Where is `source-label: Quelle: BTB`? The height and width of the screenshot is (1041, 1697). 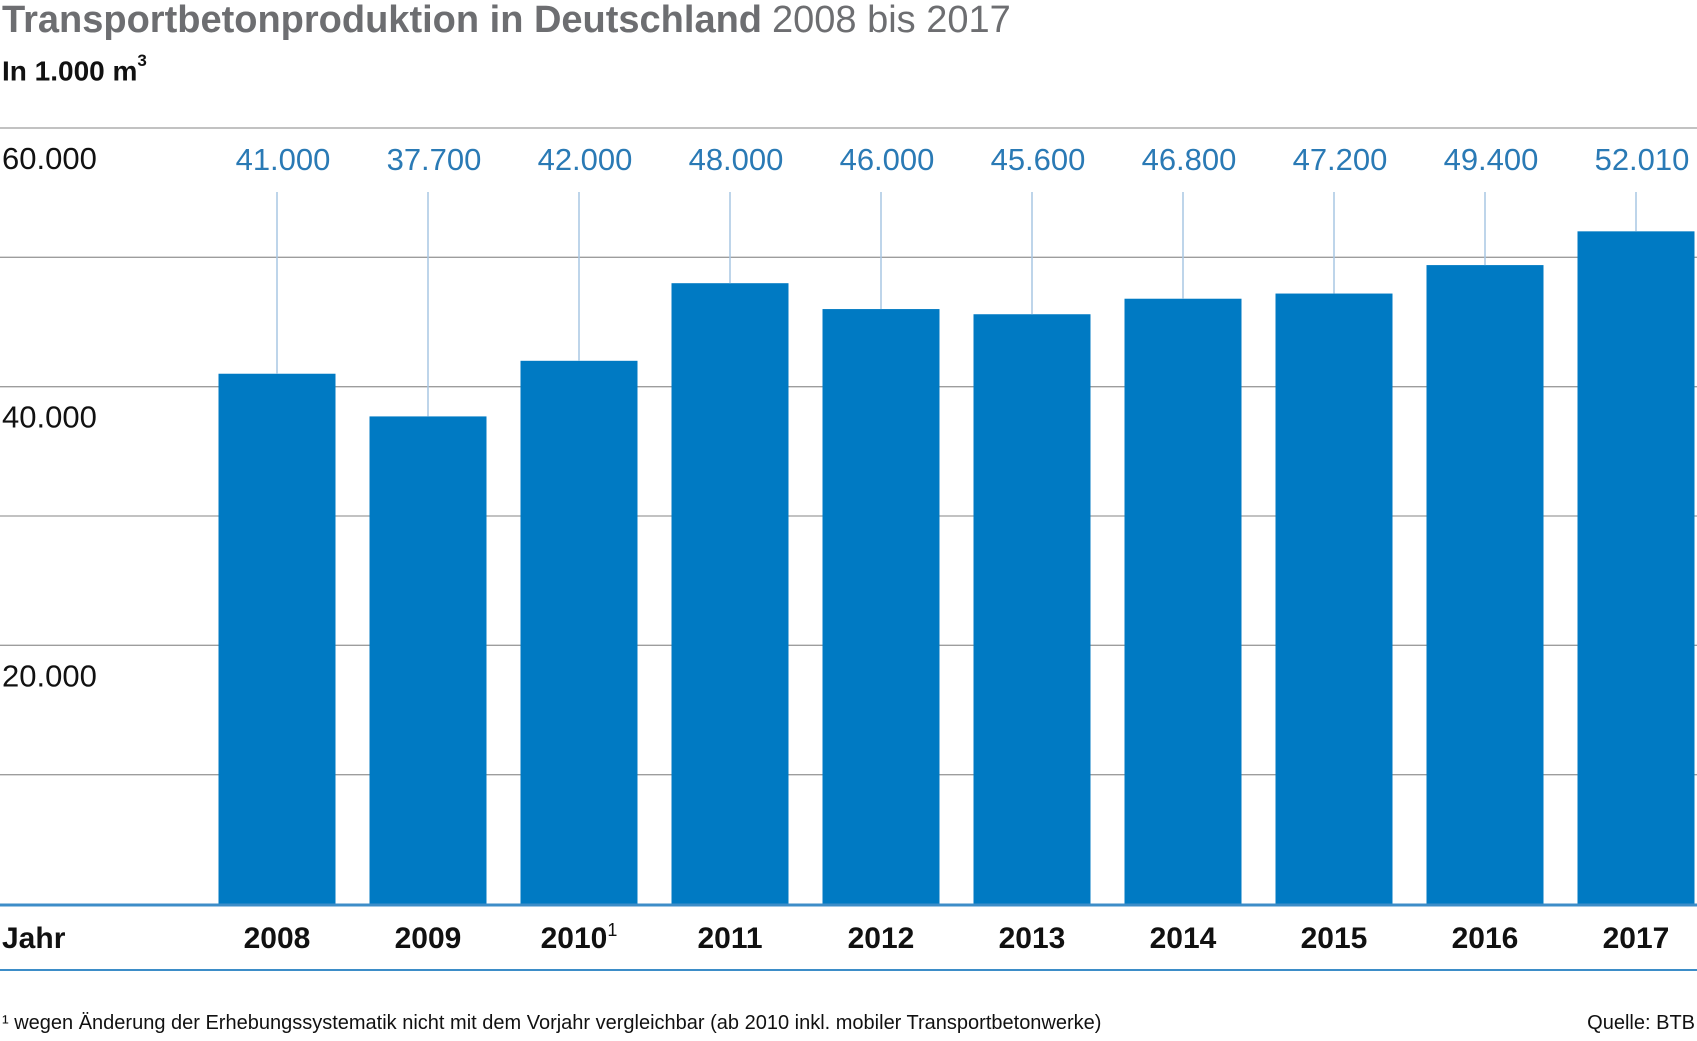
source-label: Quelle: BTB is located at coordinates (1641, 1023).